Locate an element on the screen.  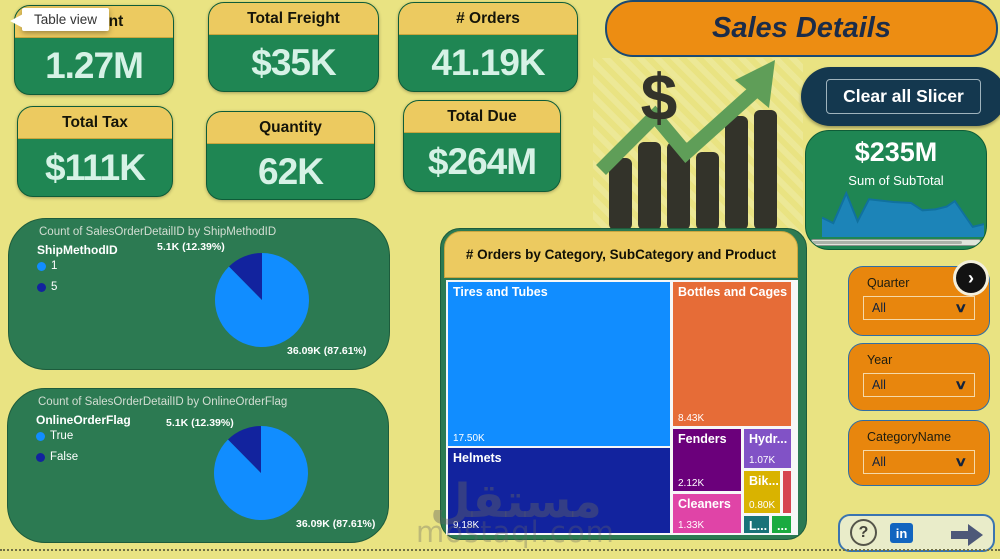
legend-item: False is located at coordinates (57, 457).